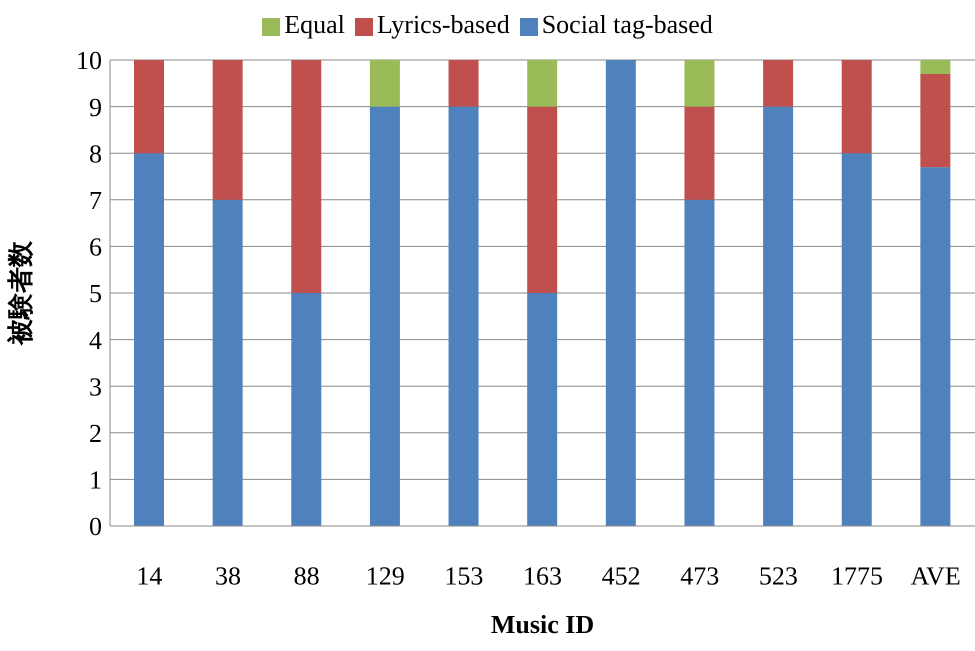  What do you see at coordinates (700, 575) in the screenshot?
I see `x-tick-label: 473` at bounding box center [700, 575].